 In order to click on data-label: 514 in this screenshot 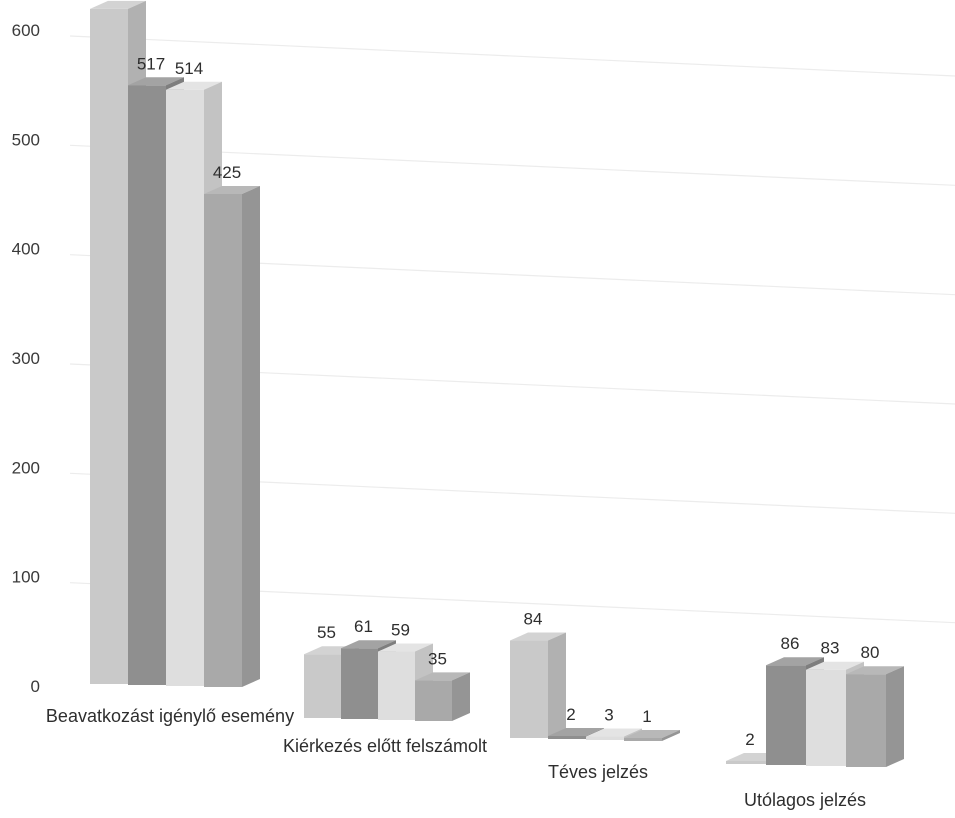, I will do `click(189, 68)`.